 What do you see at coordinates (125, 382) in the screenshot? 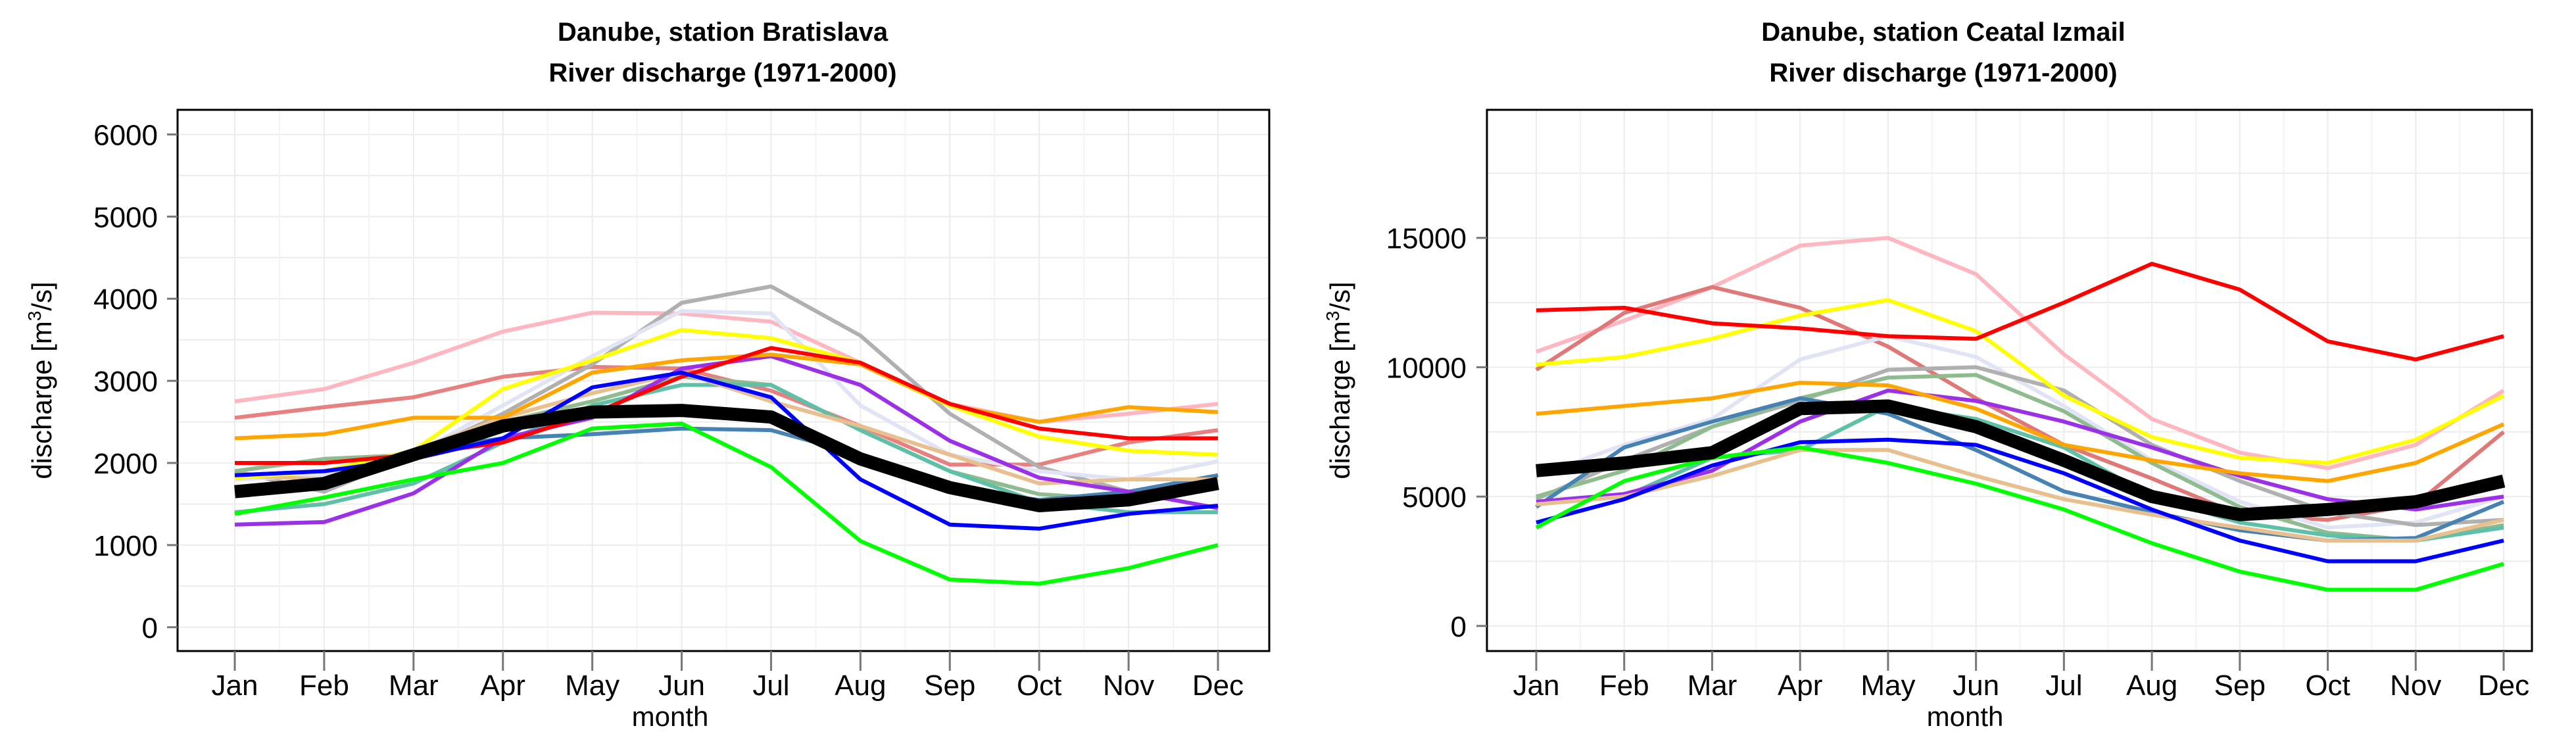
I see `y-tick-label: 3000` at bounding box center [125, 382].